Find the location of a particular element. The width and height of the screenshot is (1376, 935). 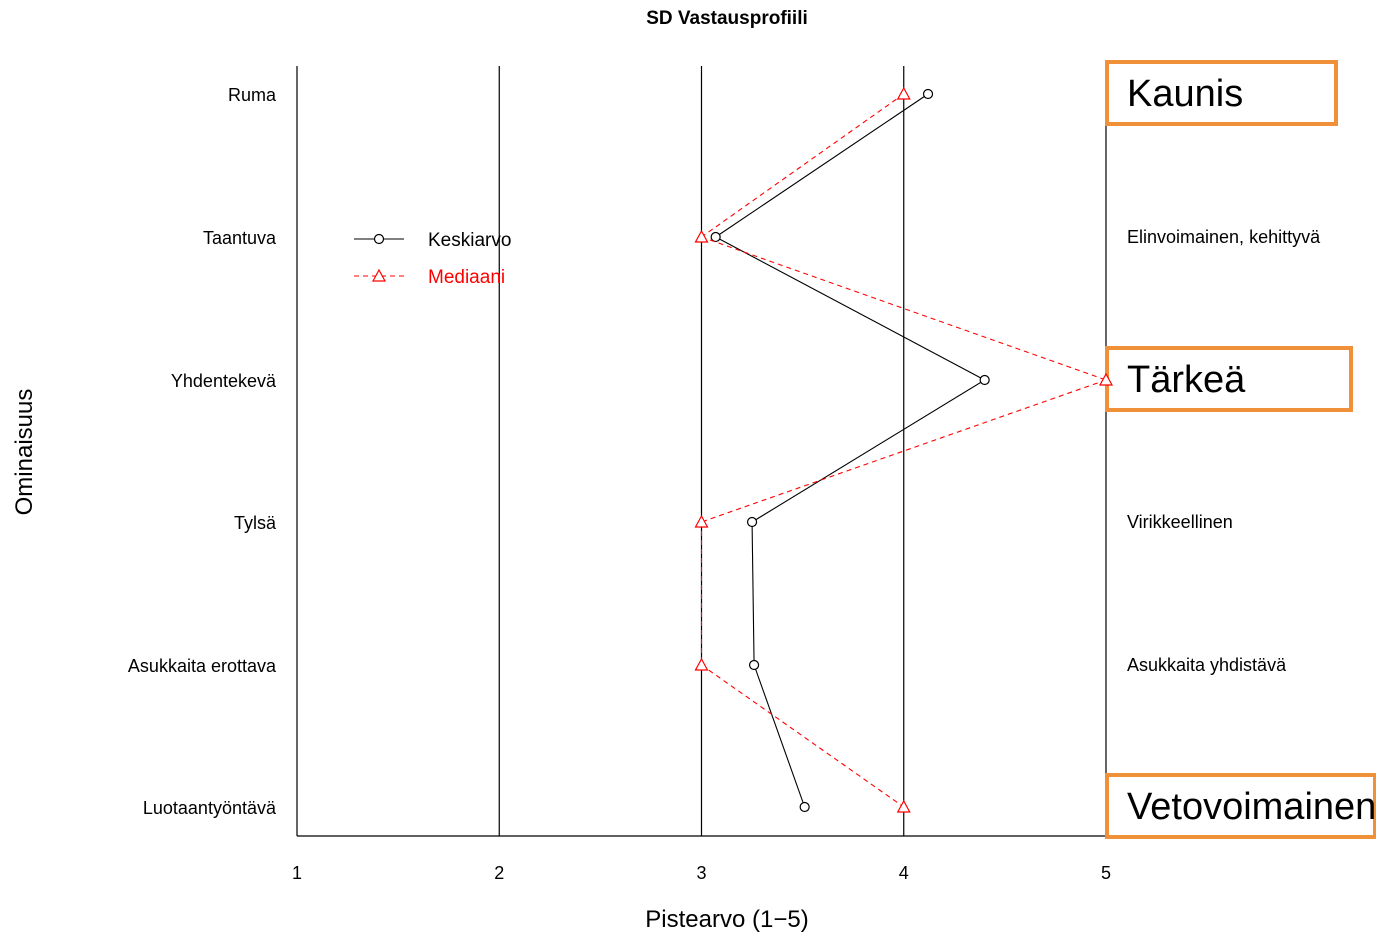

right-label: Elinvoimainen, kehittyvä is located at coordinates (1224, 237).